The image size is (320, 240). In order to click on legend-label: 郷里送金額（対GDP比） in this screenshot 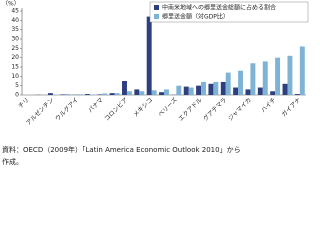, I will do `click(195, 17)`.